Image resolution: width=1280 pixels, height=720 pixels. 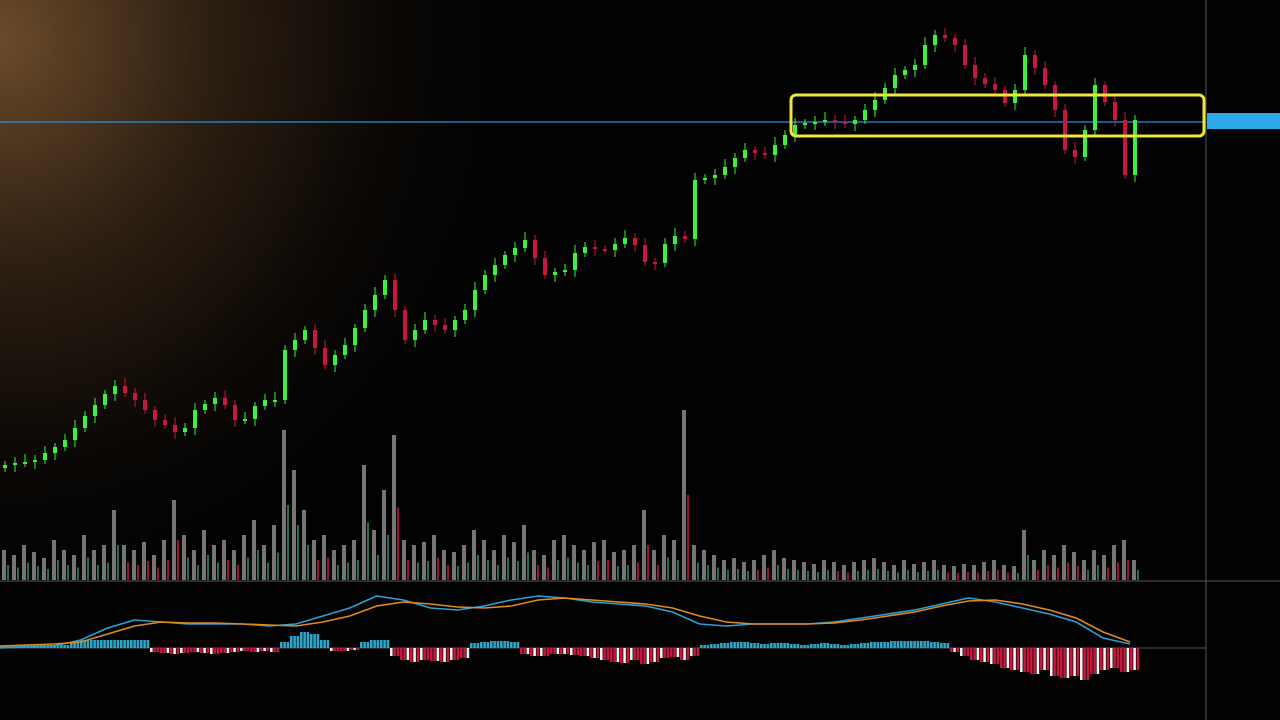 I want to click on highlight-box, so click(x=997, y=115).